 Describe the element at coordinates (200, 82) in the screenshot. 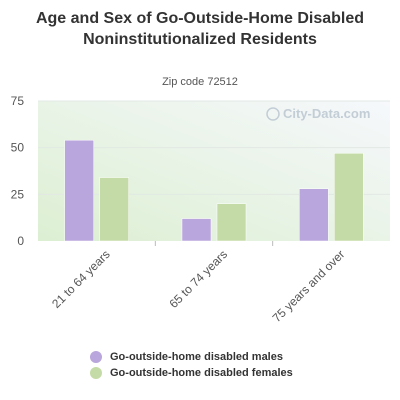

I see `chart-subtitle: Zip code 72512` at that location.